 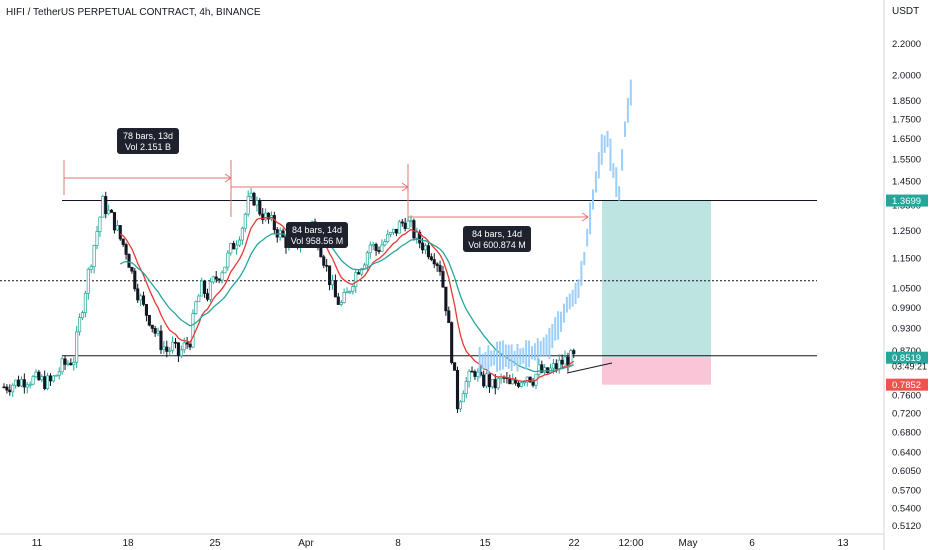 What do you see at coordinates (347, 303) in the screenshot?
I see `moving-average-slow` at bounding box center [347, 303].